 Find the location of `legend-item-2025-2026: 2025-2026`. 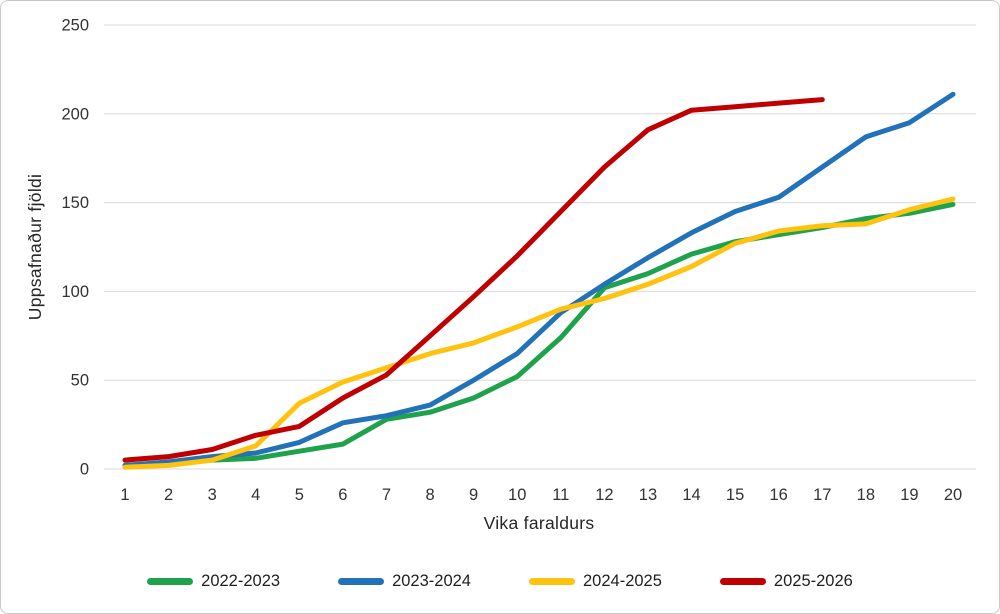

legend-item-2025-2026: 2025-2026 is located at coordinates (786, 581).